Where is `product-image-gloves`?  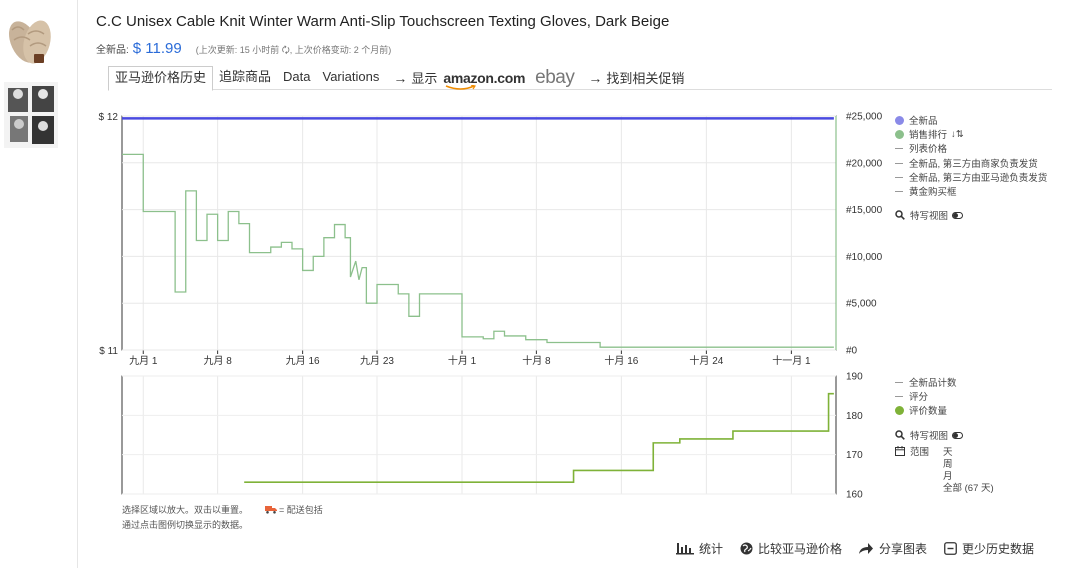 product-image-gloves is located at coordinates (31, 43).